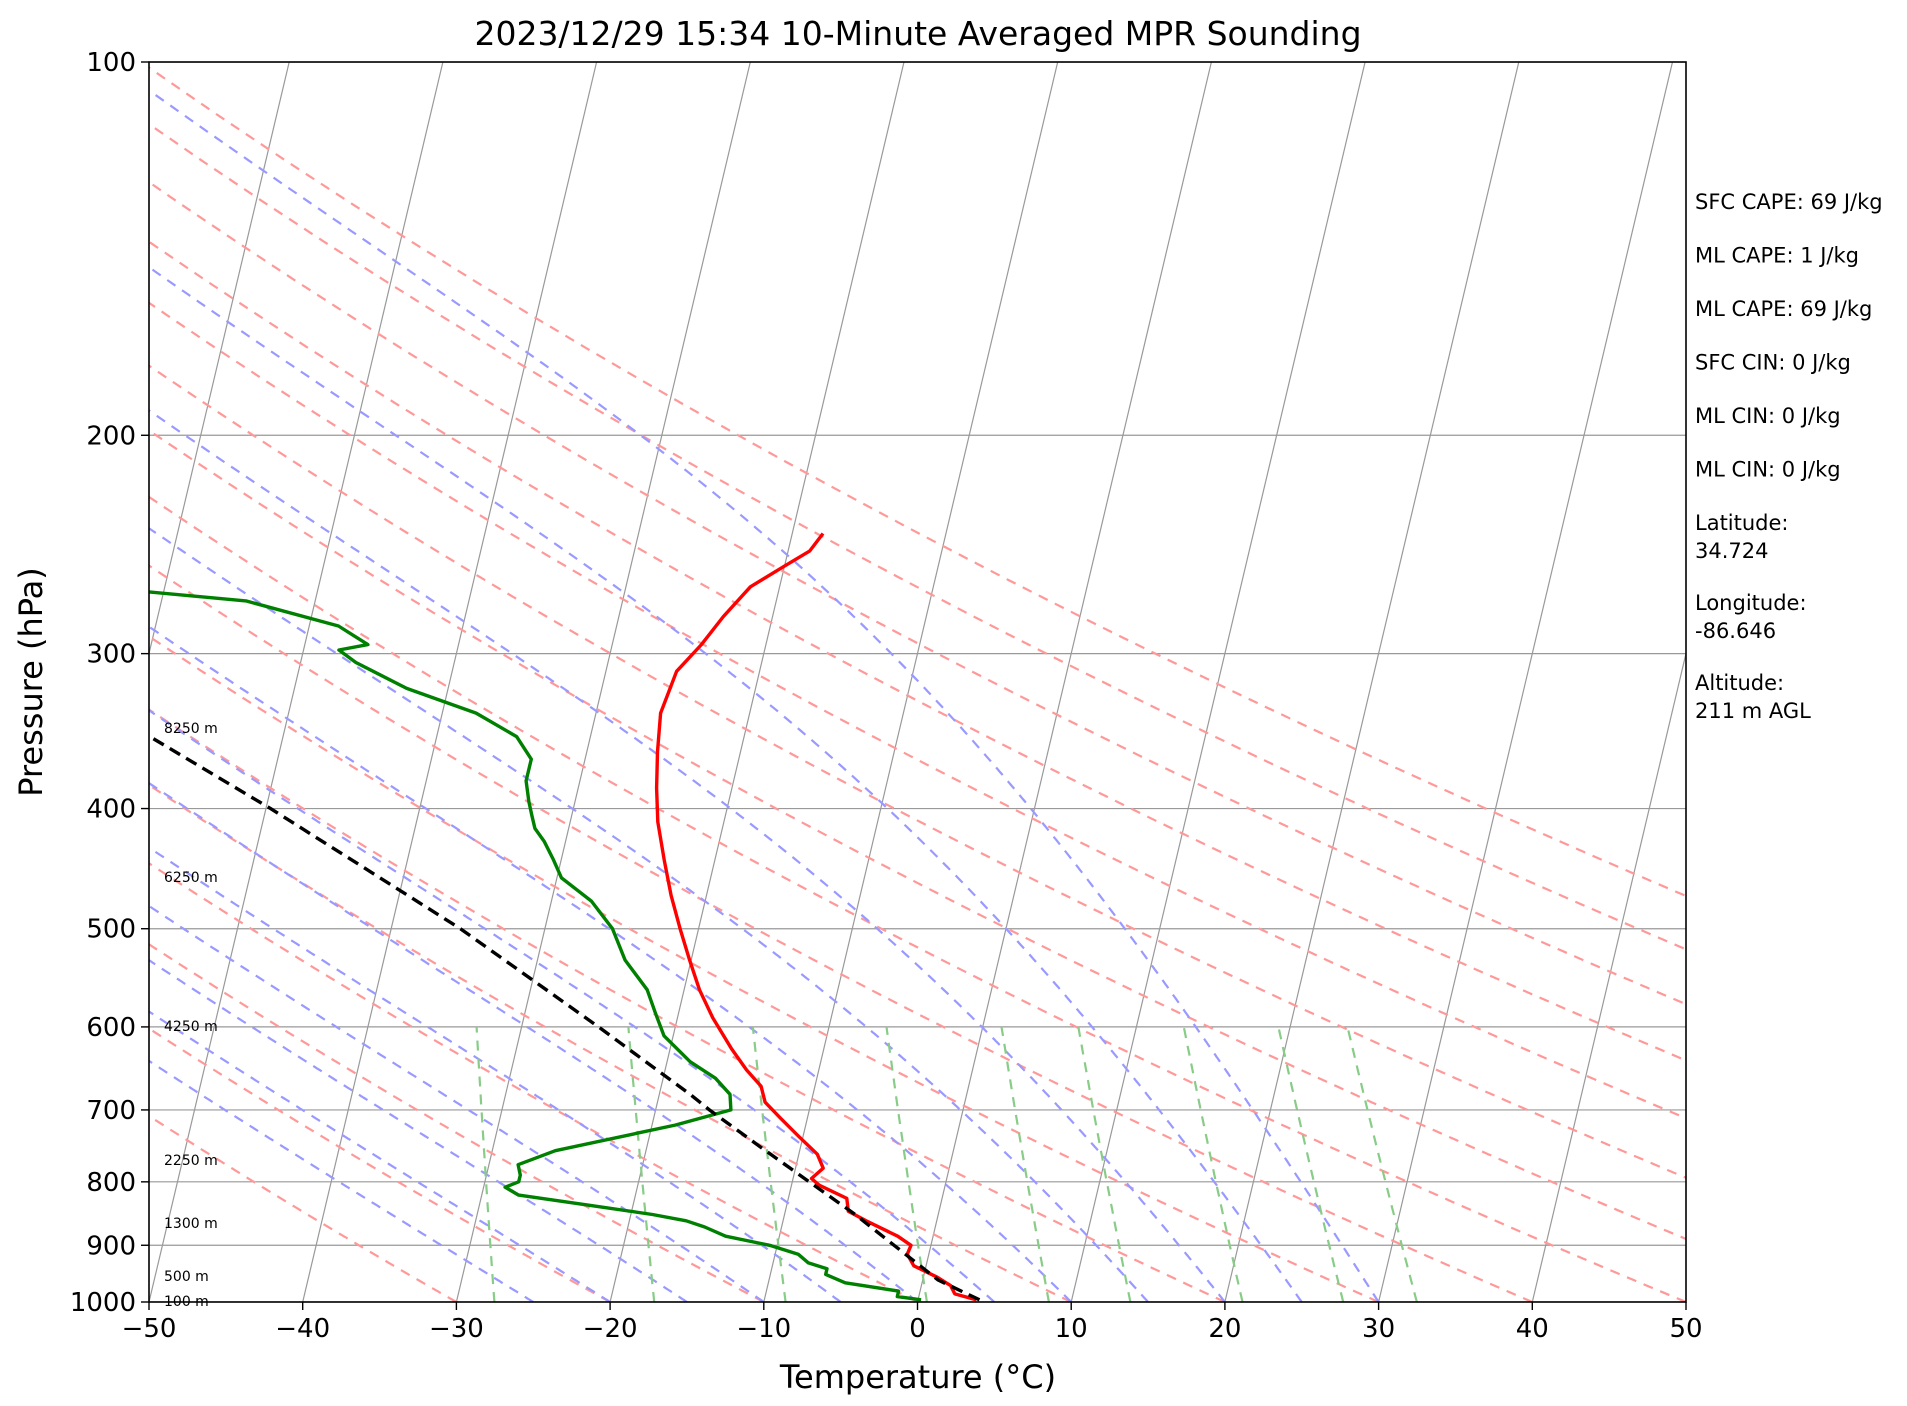  Describe the element at coordinates (149, 1329) in the screenshot. I see `x-tick-label: −50` at that location.